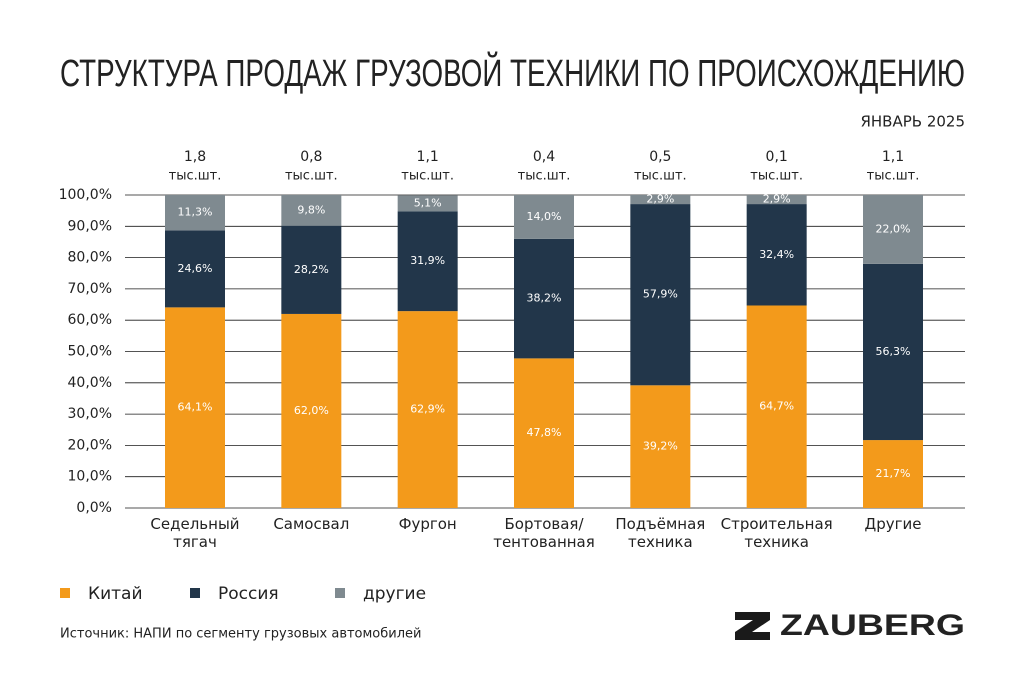 This screenshot has width=1024, height=700. I want to click on y-tick-label: 90,0%, so click(90, 226).